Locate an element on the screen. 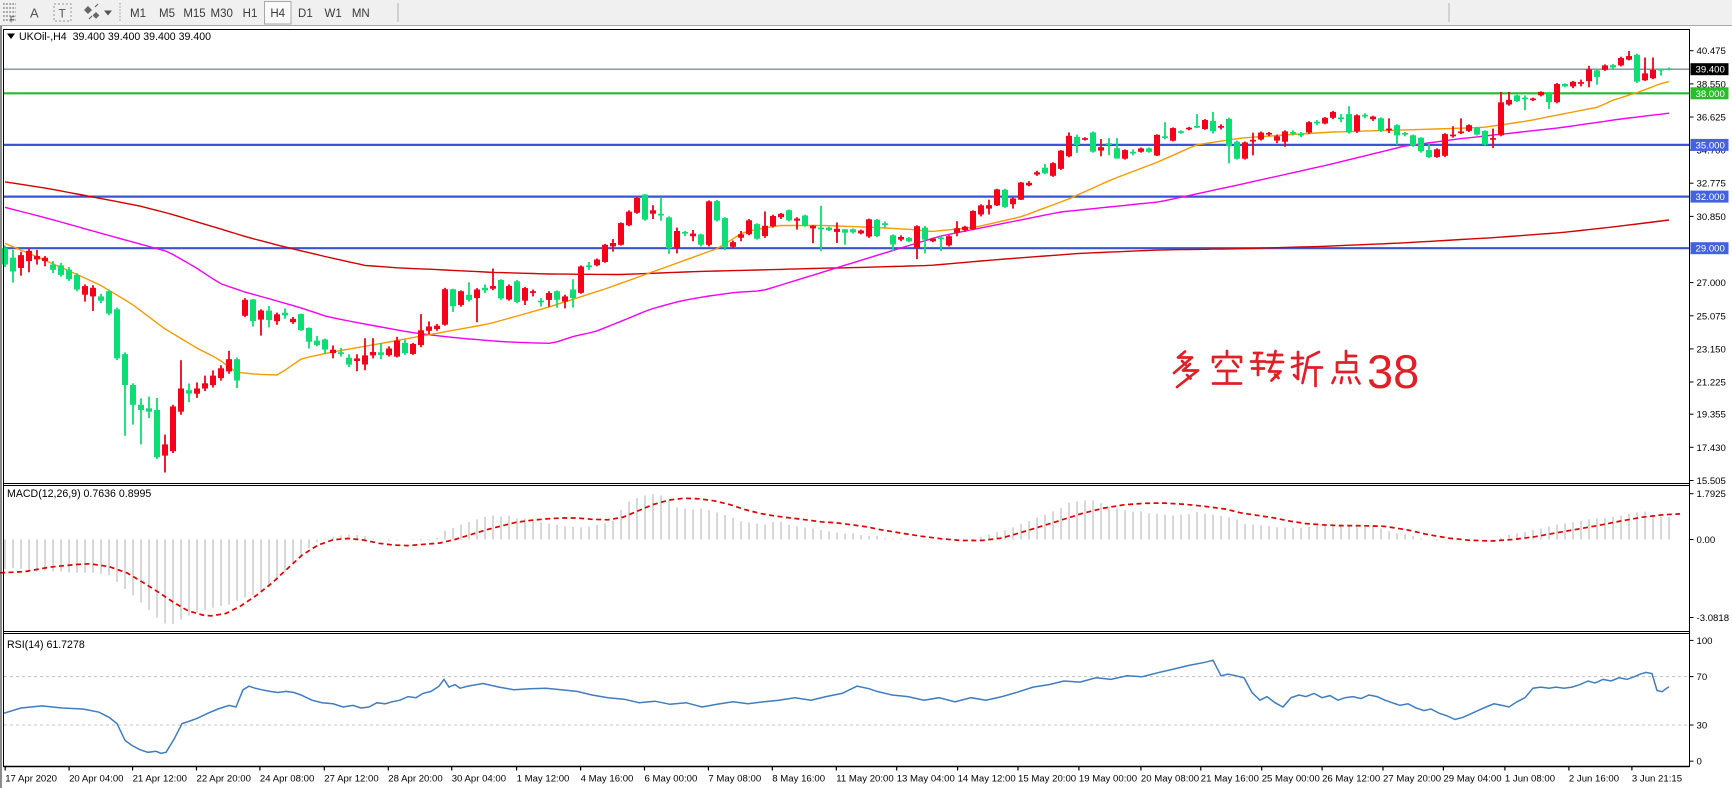 Image resolution: width=1732 pixels, height=788 pixels. svg-text: 19.355 is located at coordinates (1711, 415).